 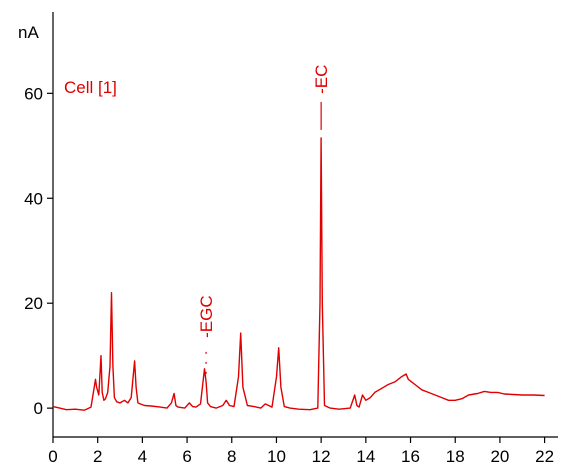 What do you see at coordinates (38, 408) in the screenshot?
I see `y-tick-label: 0` at bounding box center [38, 408].